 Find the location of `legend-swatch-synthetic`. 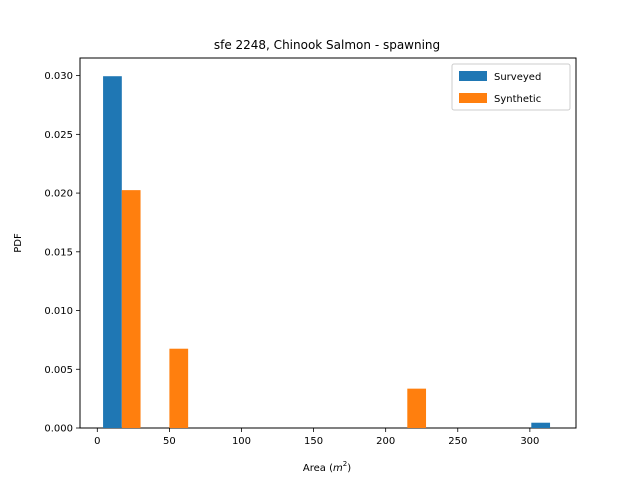

legend-swatch-synthetic is located at coordinates (473, 98).